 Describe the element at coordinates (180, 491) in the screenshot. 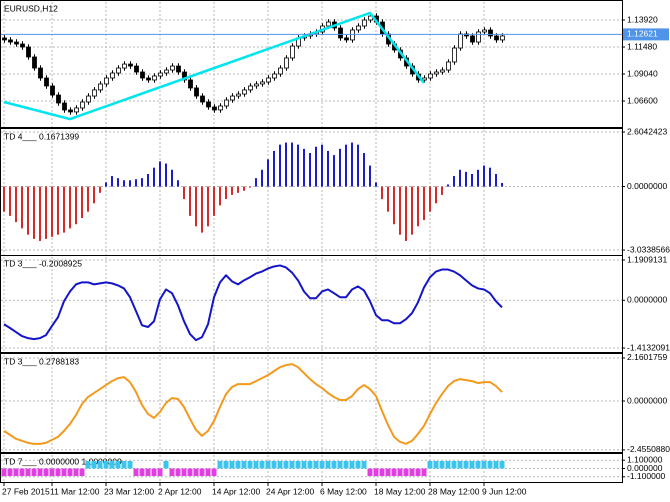

I see `x-tick-label: 2 Apr 12:00` at that location.